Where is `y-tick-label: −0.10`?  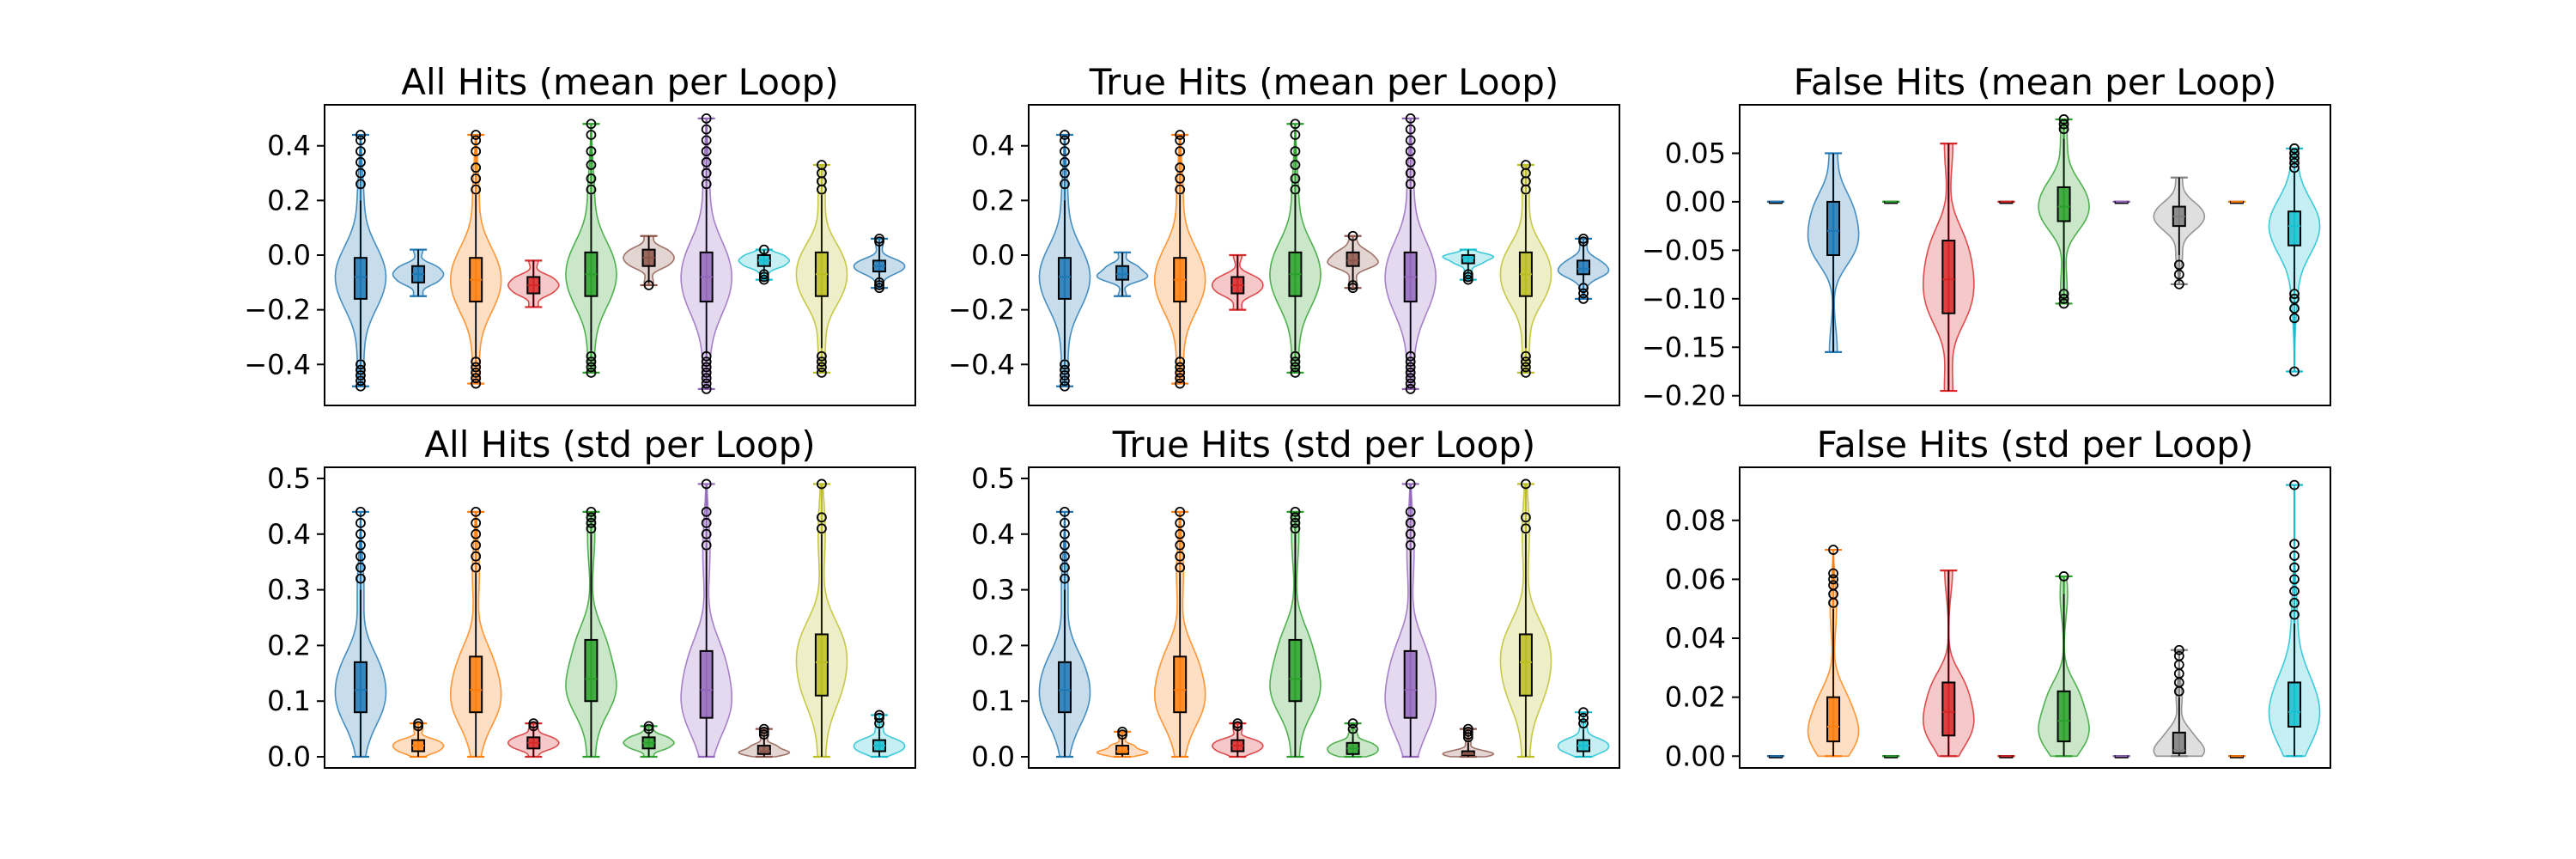
y-tick-label: −0.10 is located at coordinates (1684, 299).